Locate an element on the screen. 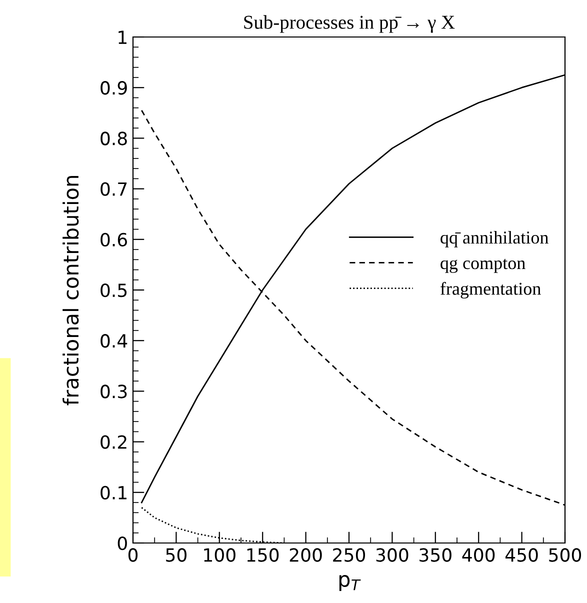  chart-title: Sub-processes in pp̄ → γ X is located at coordinates (349, 24).